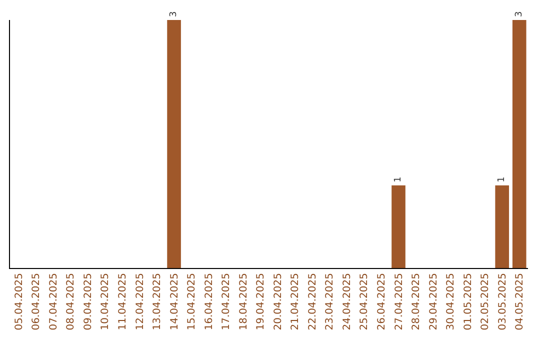 This screenshot has height=340, width=540. What do you see at coordinates (364, 301) in the screenshot?
I see `x-tick-label: 25.04.2025` at bounding box center [364, 301].